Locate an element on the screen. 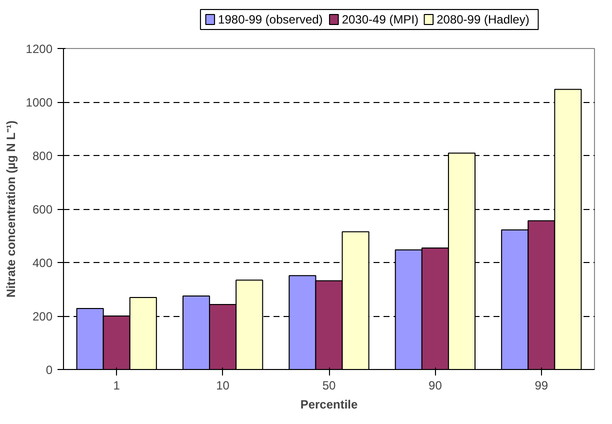  x-tick-label: 99 is located at coordinates (541, 385).